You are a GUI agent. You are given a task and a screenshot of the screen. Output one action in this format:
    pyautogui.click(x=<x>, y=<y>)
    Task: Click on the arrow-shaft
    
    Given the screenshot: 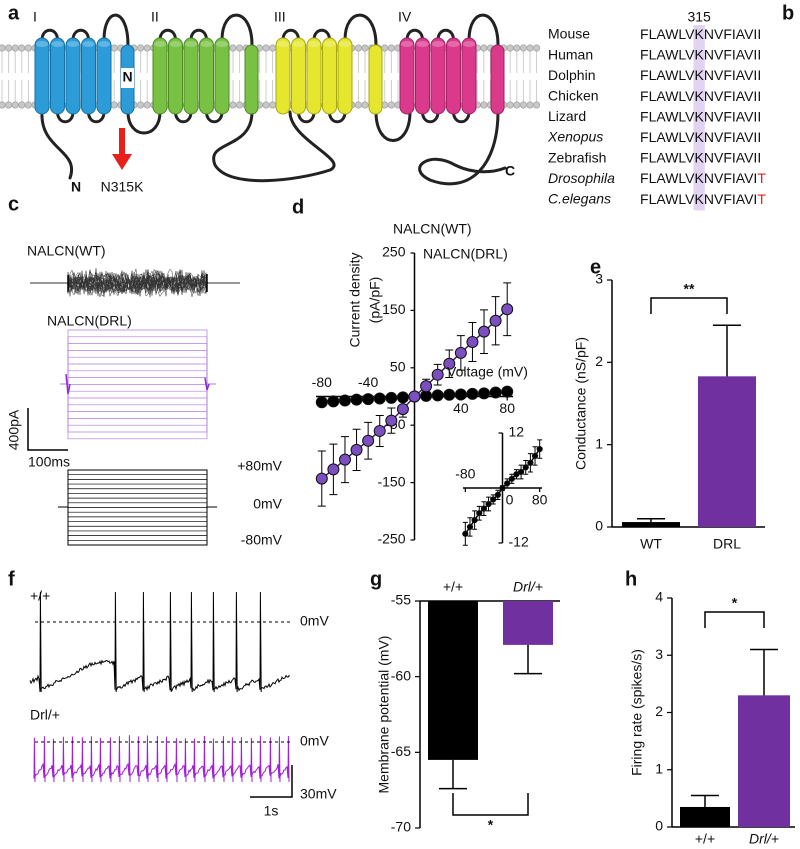 What is the action you would take?
    pyautogui.click(x=122, y=142)
    